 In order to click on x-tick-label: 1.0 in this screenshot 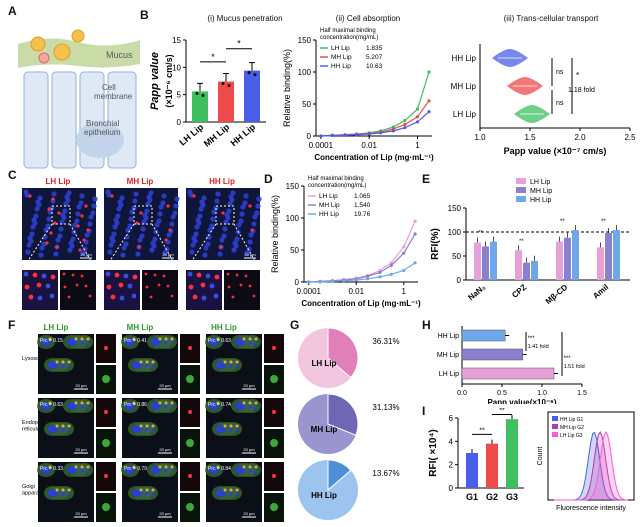, I will do `click(542, 393)`.